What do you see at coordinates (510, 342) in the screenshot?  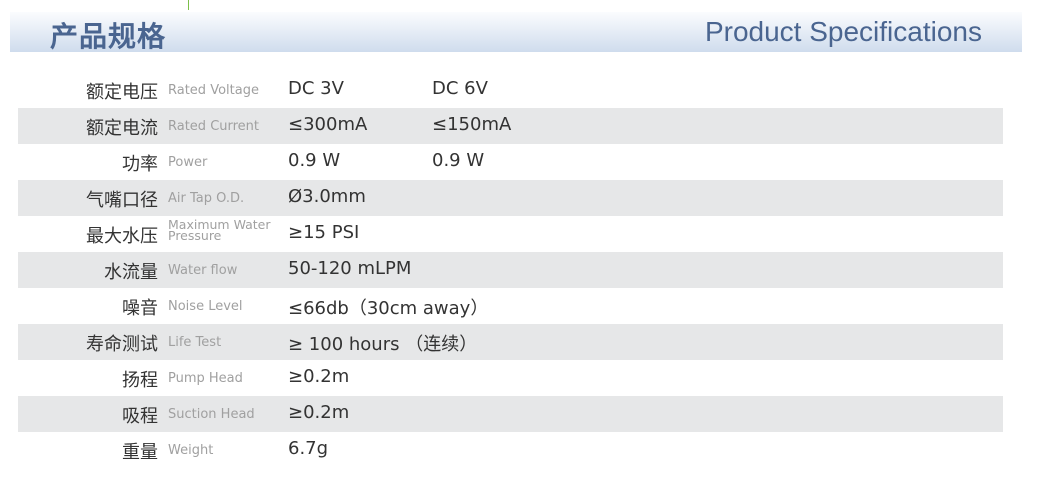 I see `spec-row: 寿命测试 Life Test ≥ 100 hours （连续）` at bounding box center [510, 342].